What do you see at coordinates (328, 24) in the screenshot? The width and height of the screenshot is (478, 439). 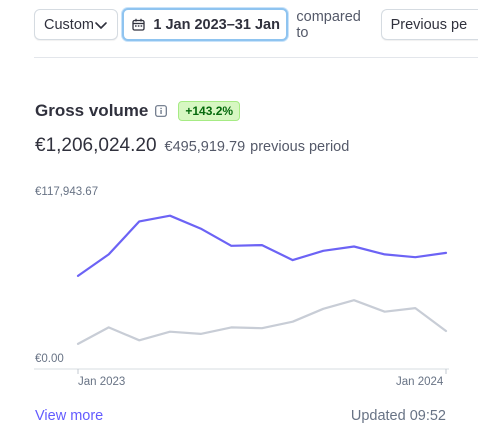 I see `compared-to-label: compared to` at bounding box center [328, 24].